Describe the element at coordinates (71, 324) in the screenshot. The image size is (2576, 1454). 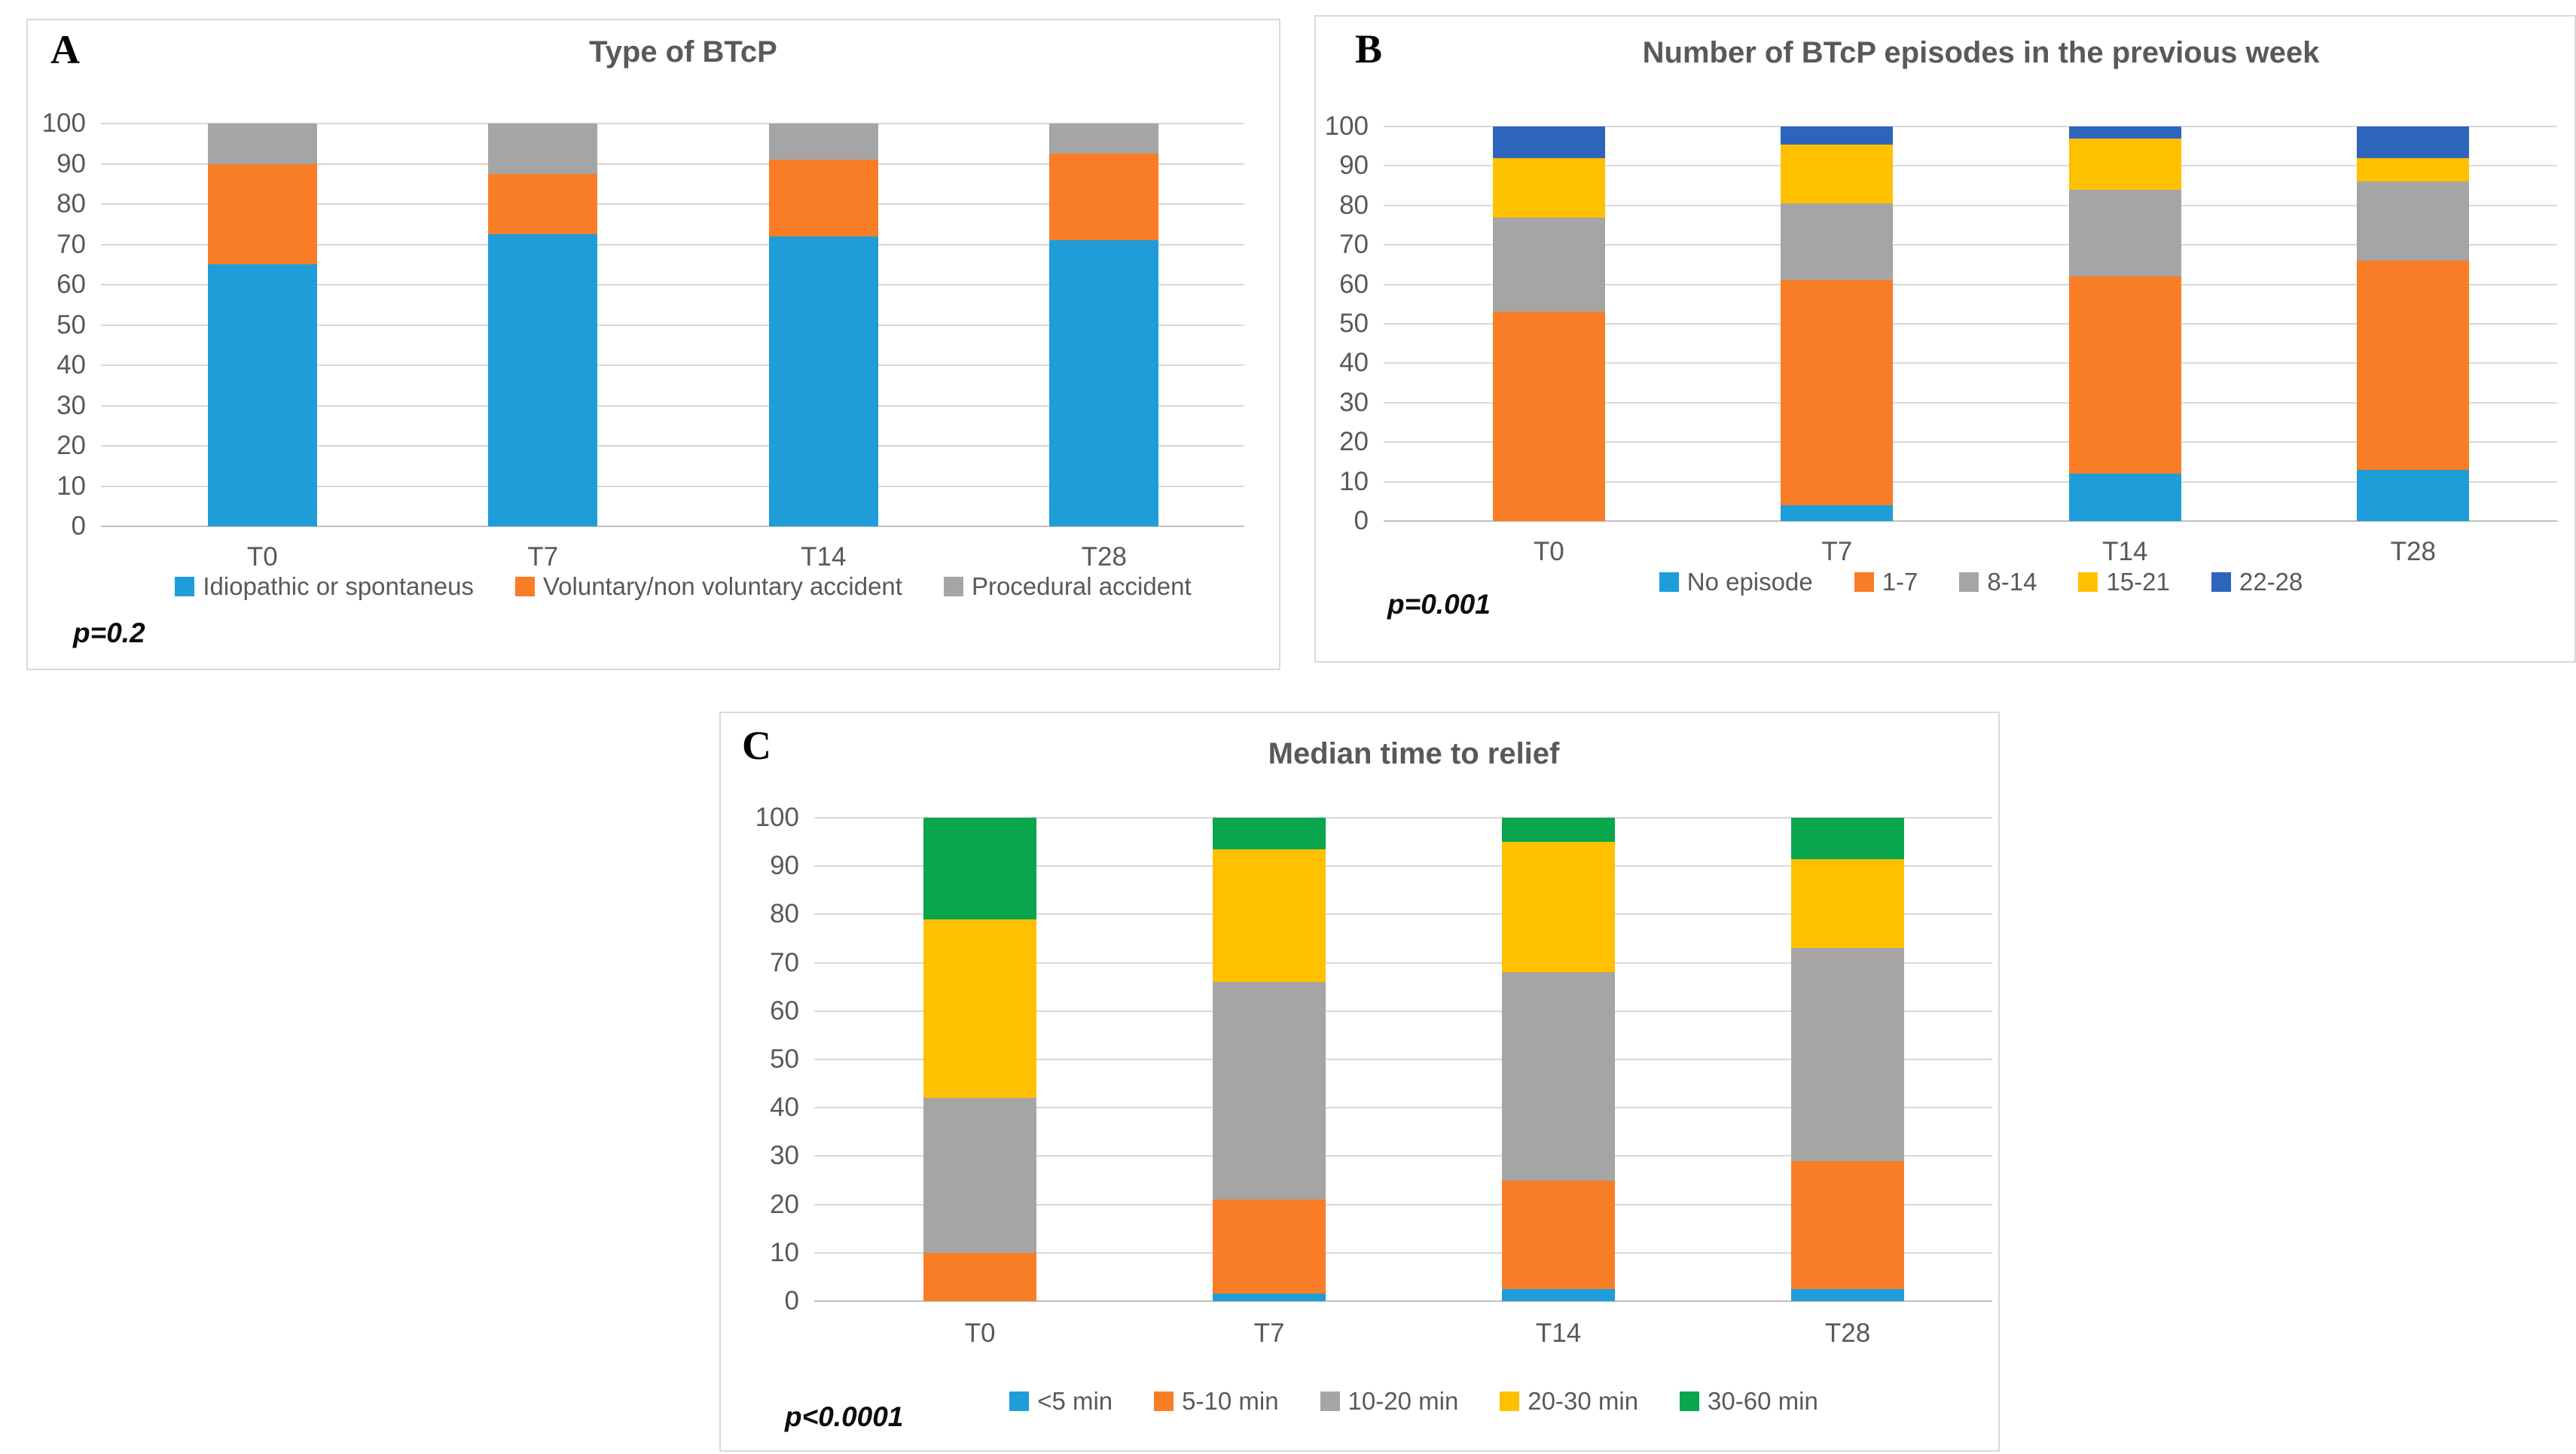
I see `y-axis-tick-label: 50` at that location.